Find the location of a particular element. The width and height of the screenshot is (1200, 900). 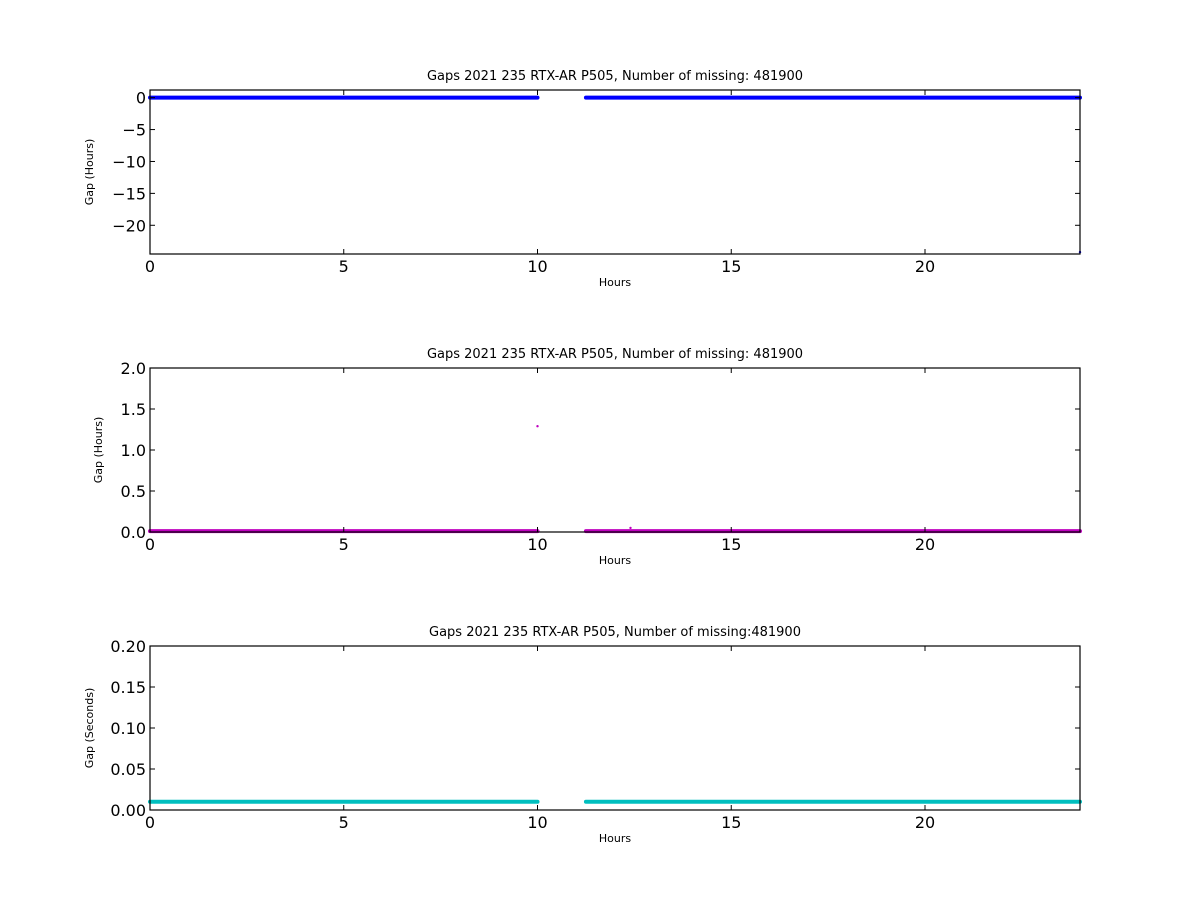

y-tick-label: 0.15 is located at coordinates (128, 687).